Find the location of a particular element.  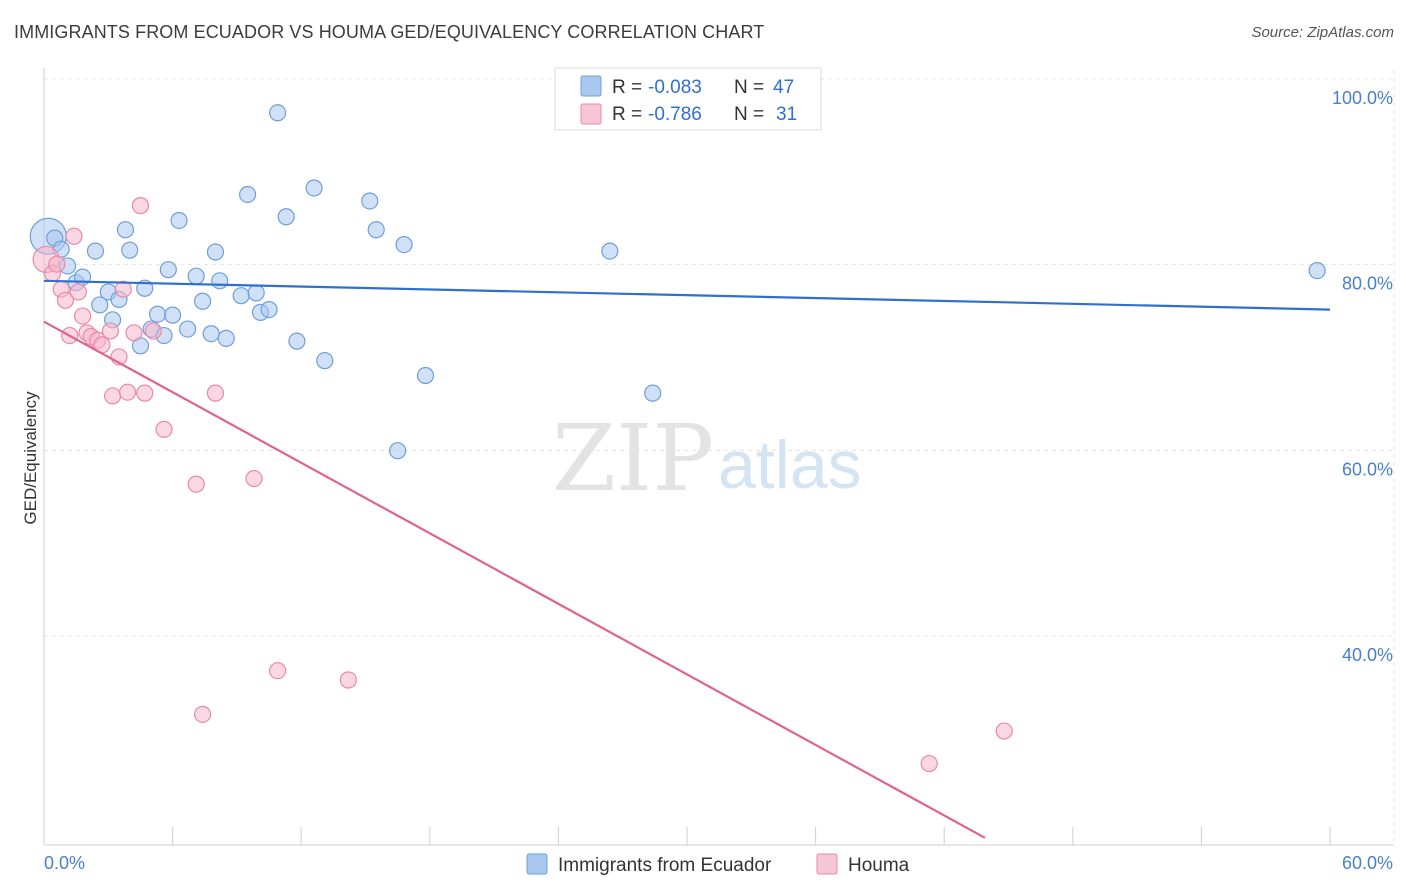

legend-swatch-ecuador is located at coordinates (591, 86).